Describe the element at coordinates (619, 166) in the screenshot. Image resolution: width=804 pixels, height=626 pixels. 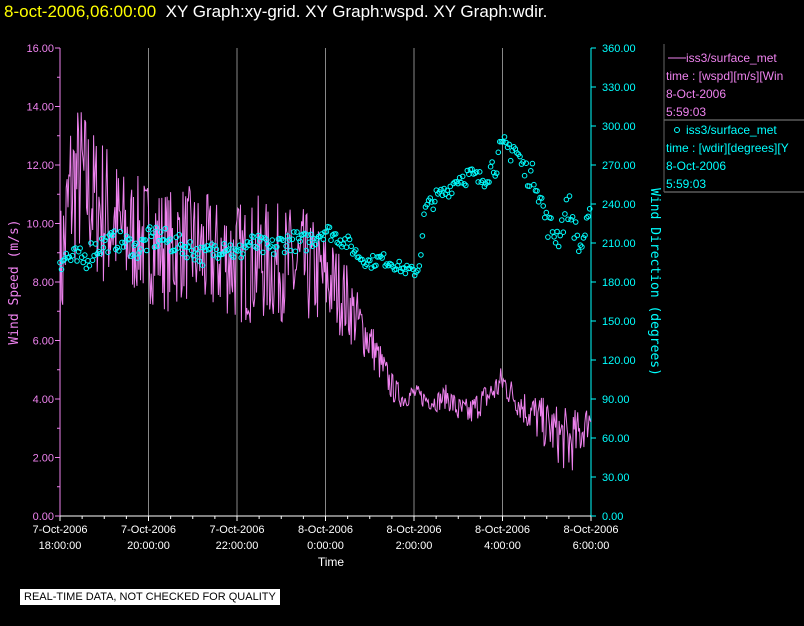
I see `y-right-tick-label: 270.00` at that location.